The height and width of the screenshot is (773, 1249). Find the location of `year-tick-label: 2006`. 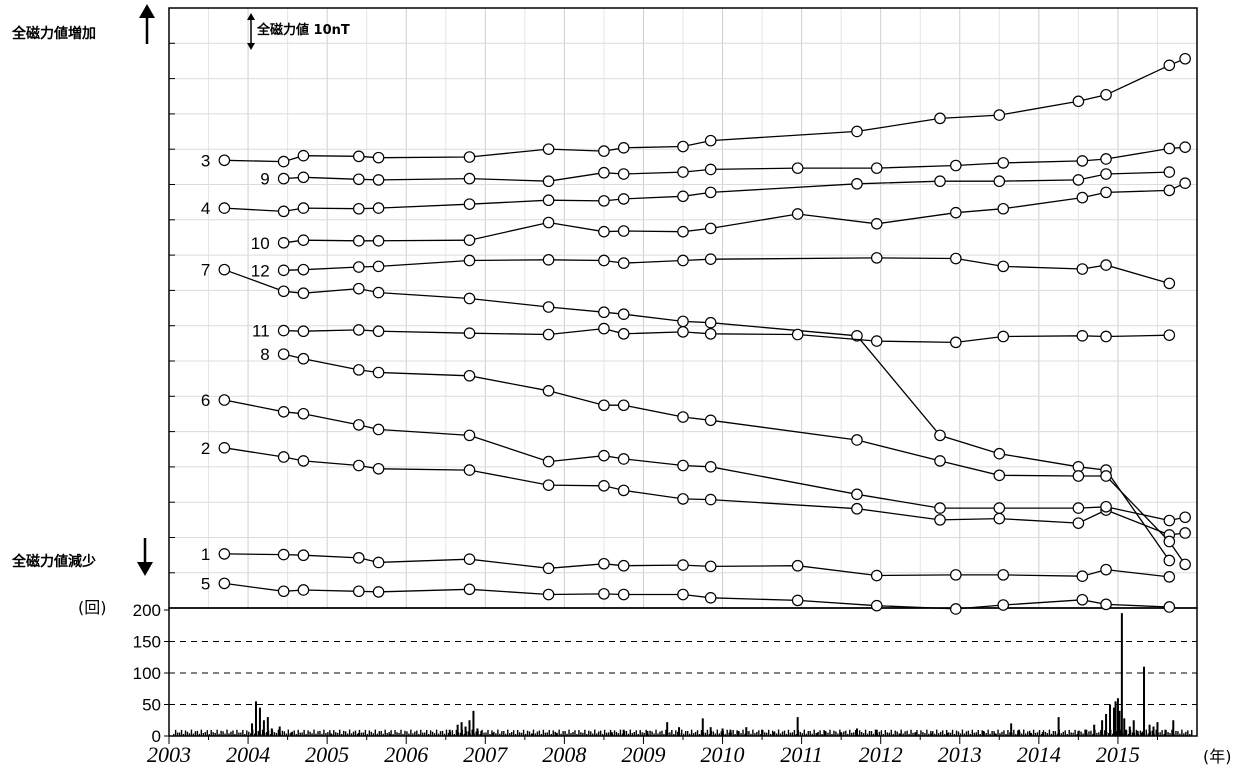

year-tick-label: 2006 is located at coordinates (406, 754).